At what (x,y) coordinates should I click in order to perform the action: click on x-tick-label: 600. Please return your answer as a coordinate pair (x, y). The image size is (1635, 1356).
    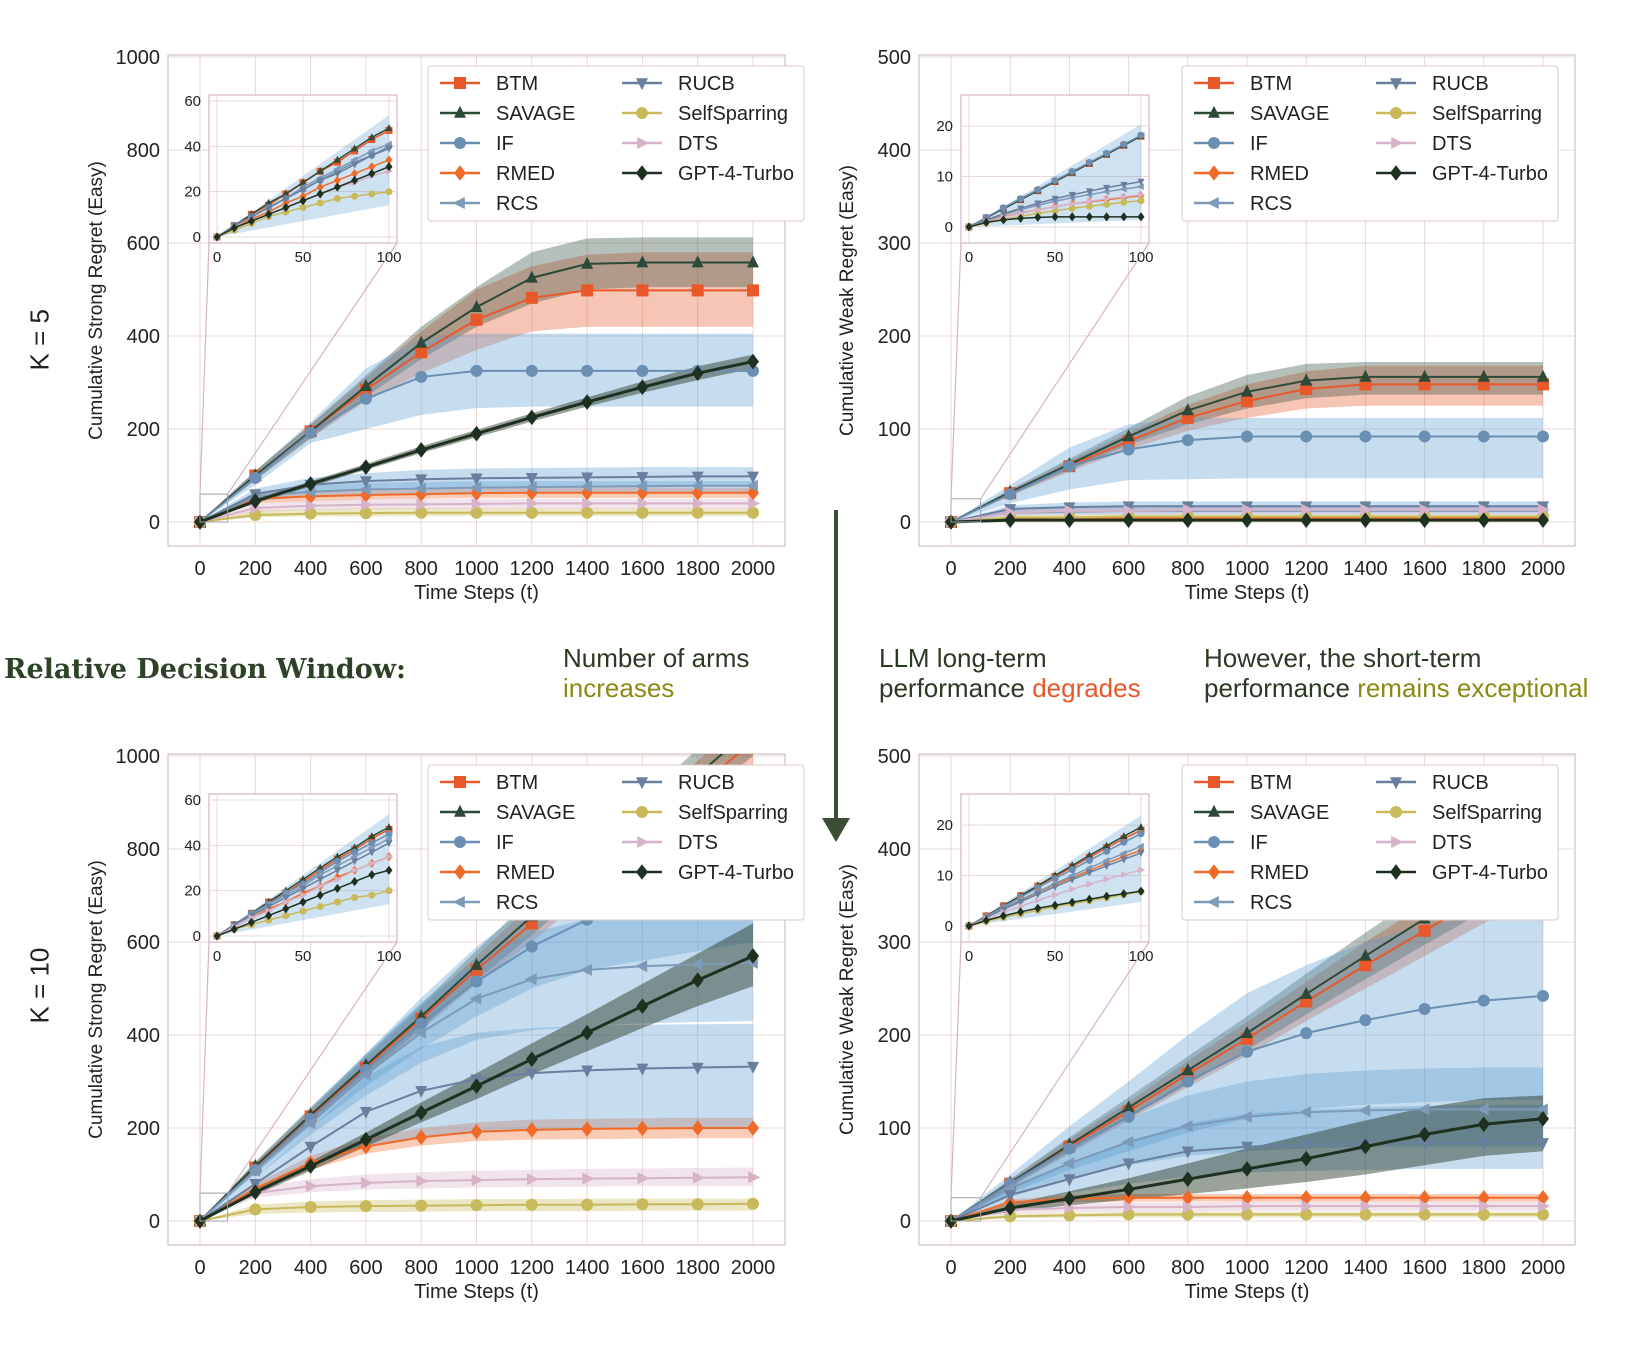
    Looking at the image, I should click on (1128, 569).